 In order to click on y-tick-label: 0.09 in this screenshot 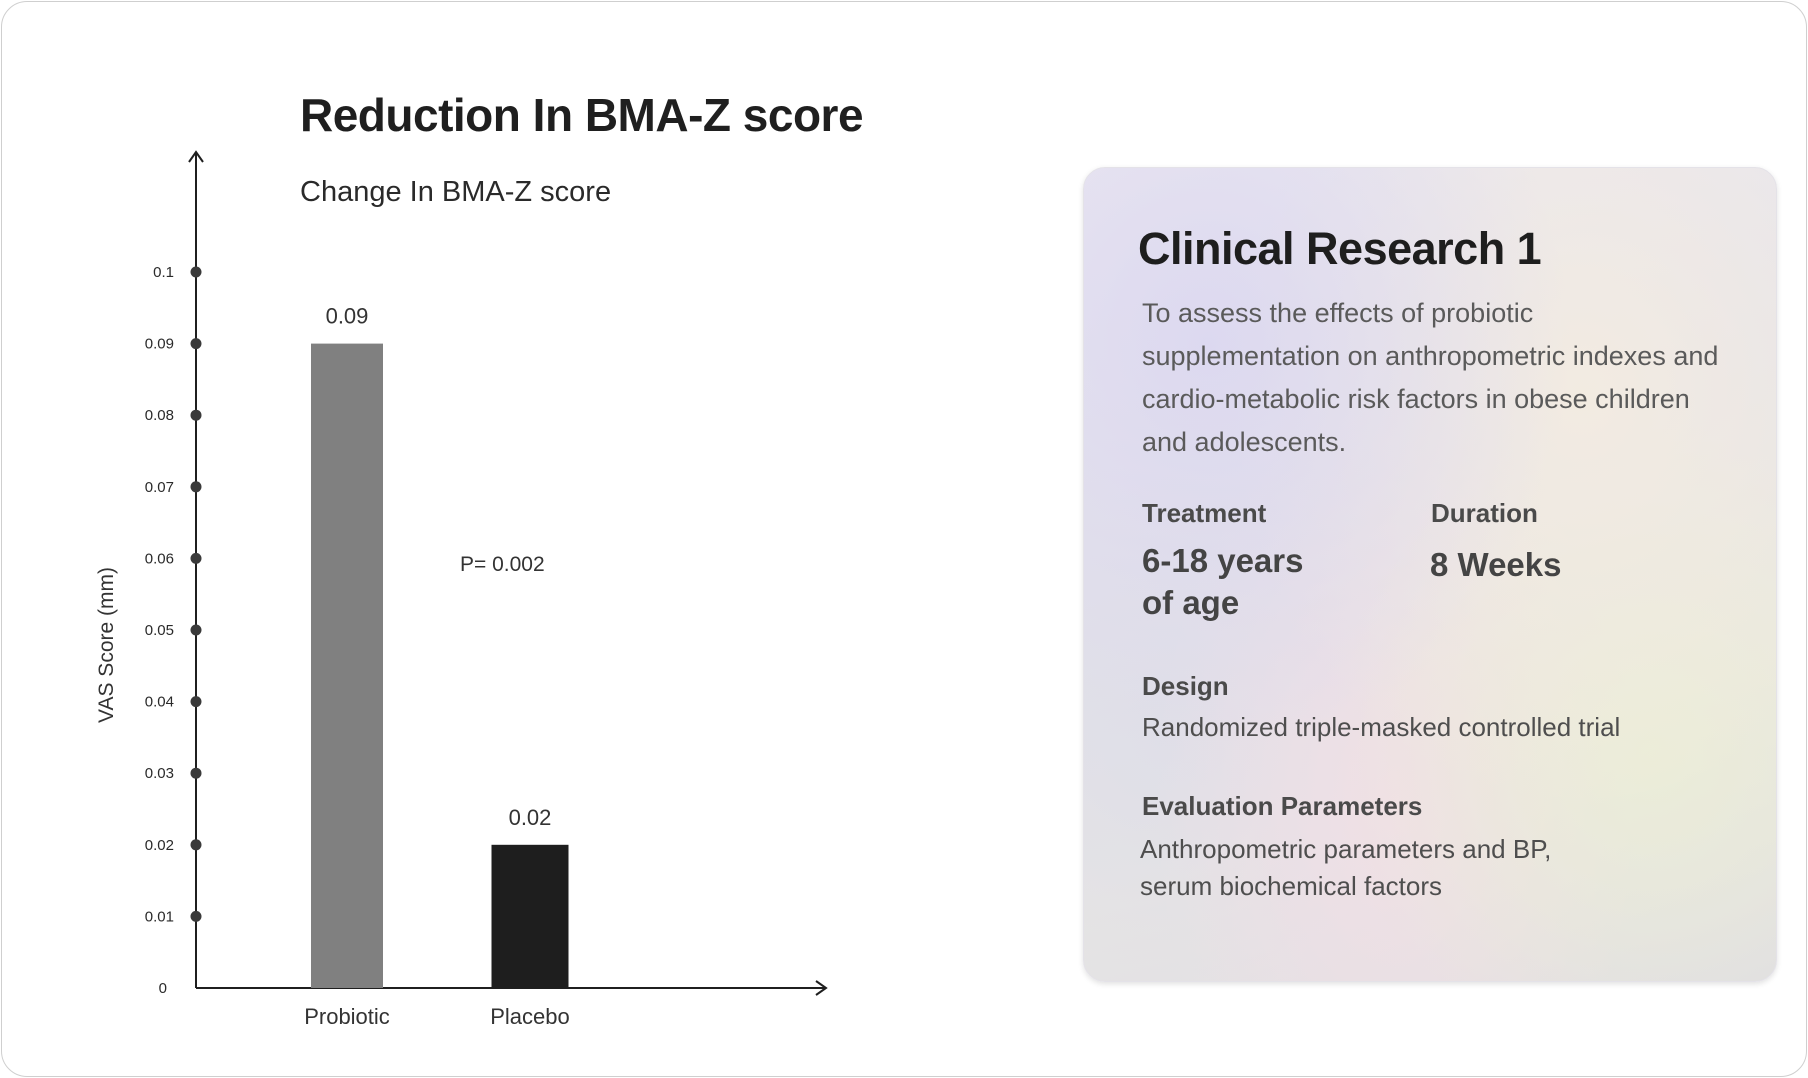, I will do `click(159, 344)`.